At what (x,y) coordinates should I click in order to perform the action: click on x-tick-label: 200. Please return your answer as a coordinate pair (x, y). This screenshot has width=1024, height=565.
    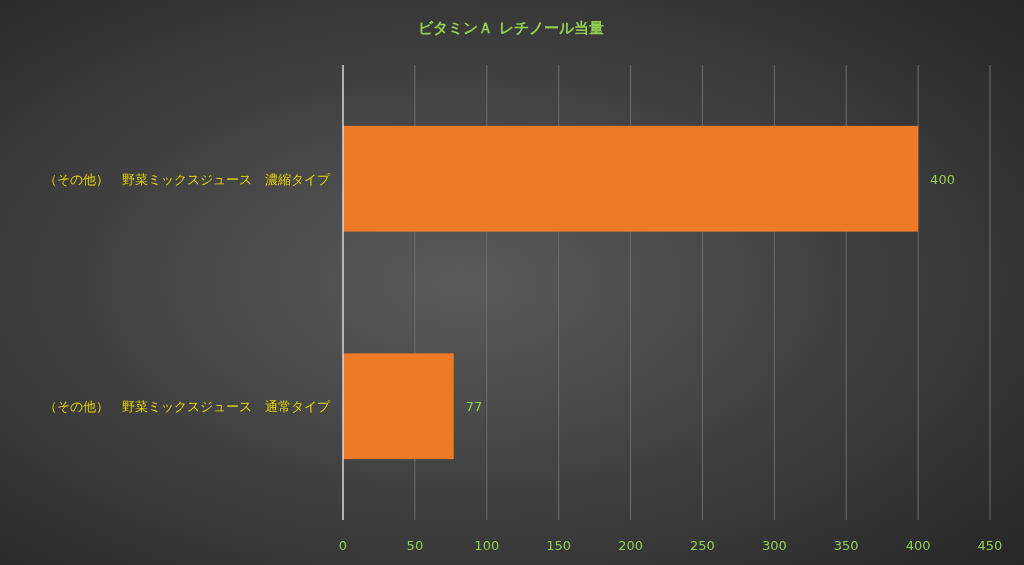
    Looking at the image, I should click on (630, 545).